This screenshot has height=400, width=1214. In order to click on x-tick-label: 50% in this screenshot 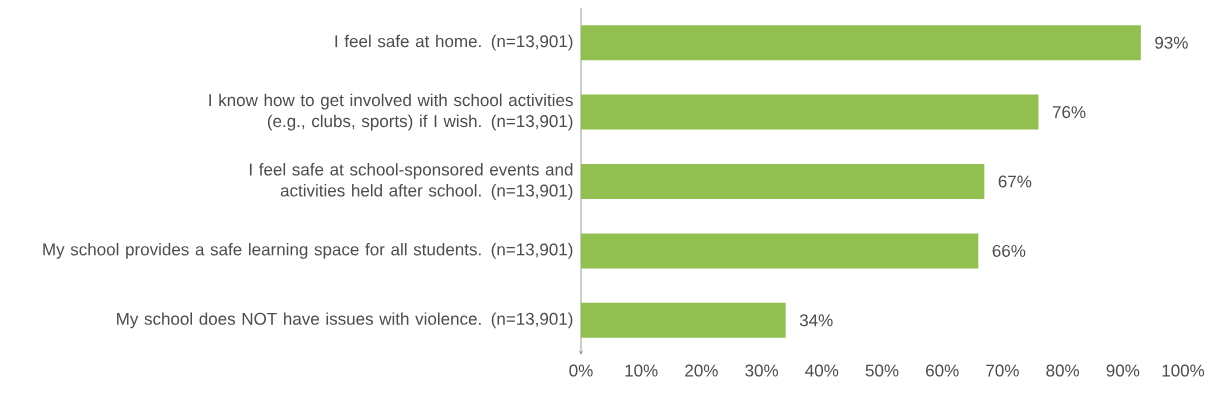, I will do `click(882, 370)`.